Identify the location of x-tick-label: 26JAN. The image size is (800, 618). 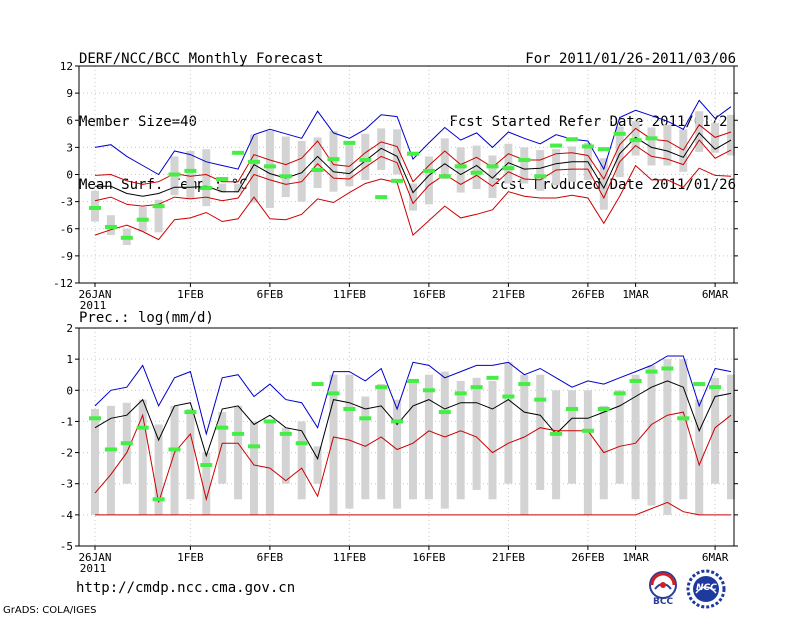
(94, 294).